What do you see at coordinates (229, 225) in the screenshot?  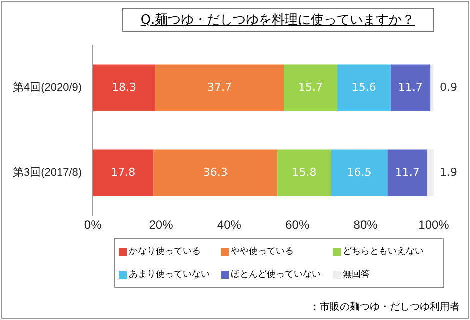 I see `x-tick-label: 40%` at bounding box center [229, 225].